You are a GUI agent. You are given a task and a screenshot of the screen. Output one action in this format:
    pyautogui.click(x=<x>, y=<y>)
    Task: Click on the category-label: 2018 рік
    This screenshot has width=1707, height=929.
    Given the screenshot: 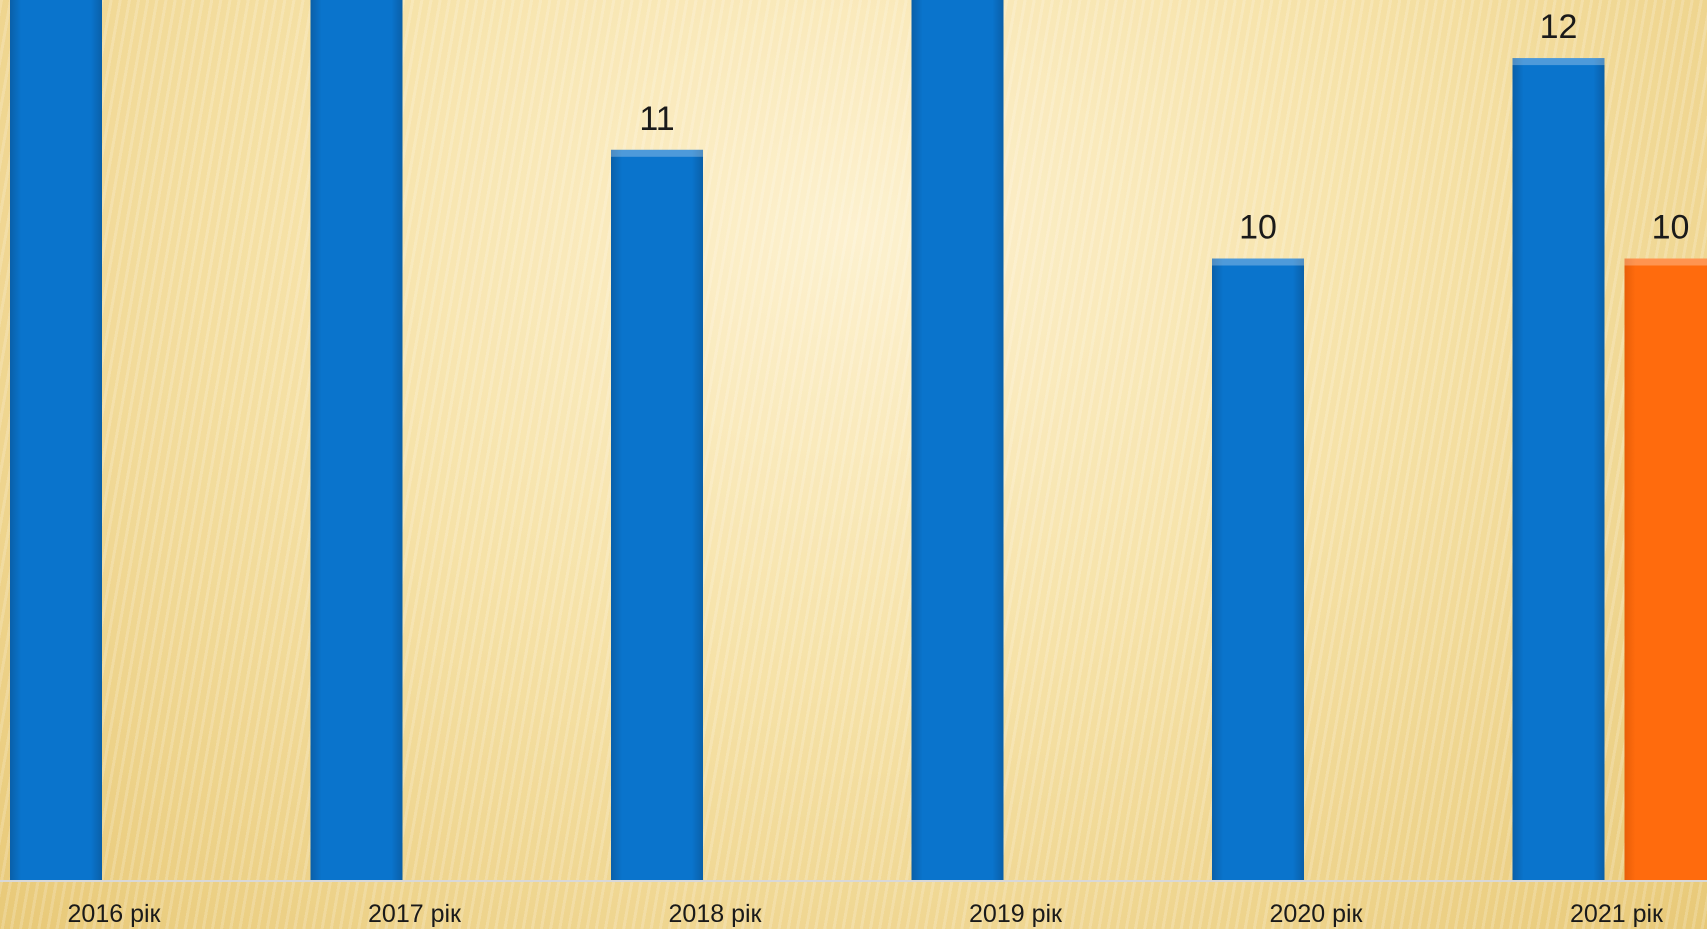 What is the action you would take?
    pyautogui.click(x=716, y=914)
    